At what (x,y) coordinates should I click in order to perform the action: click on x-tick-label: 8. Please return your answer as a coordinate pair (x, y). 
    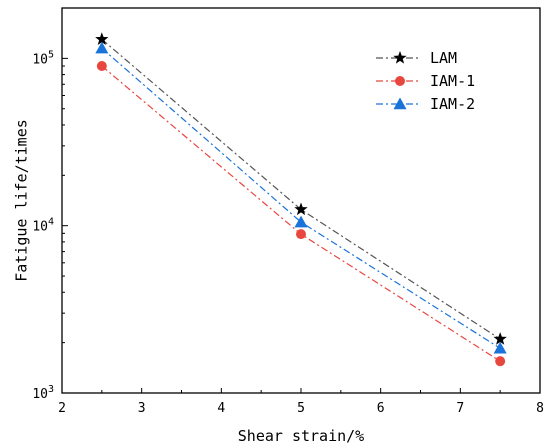
    Looking at the image, I should click on (540, 408).